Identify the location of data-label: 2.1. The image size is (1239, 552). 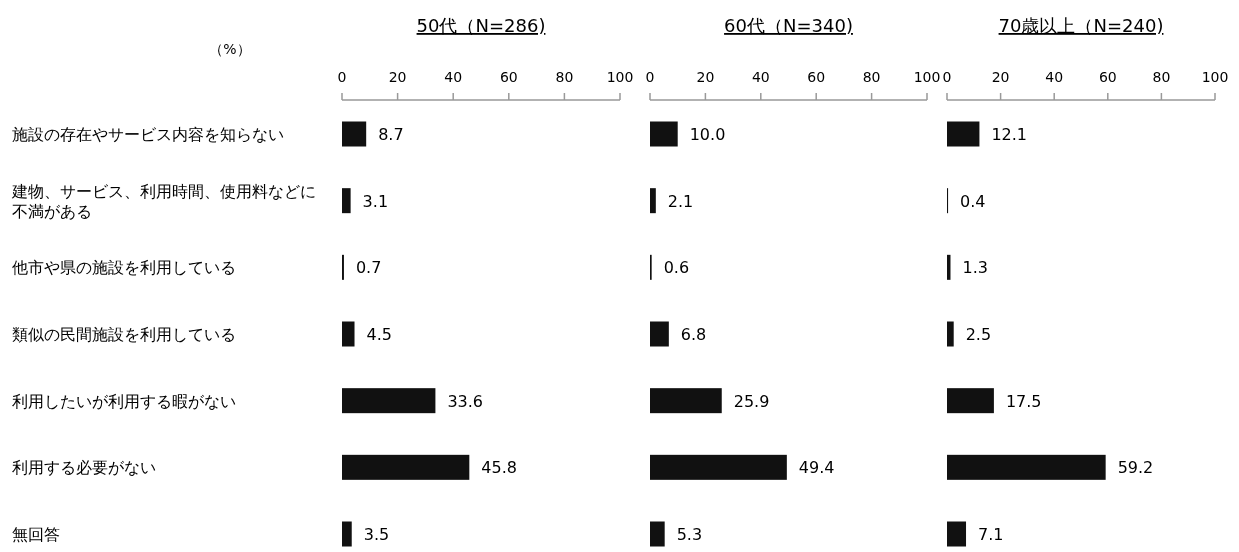
(680, 201).